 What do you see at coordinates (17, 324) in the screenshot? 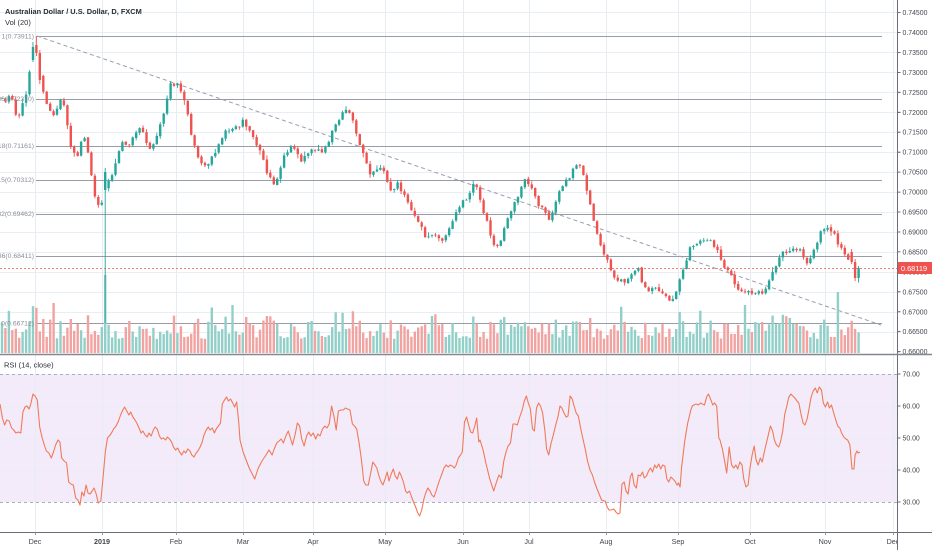
I see `svg-text: 0(0.66712)` at bounding box center [17, 324].